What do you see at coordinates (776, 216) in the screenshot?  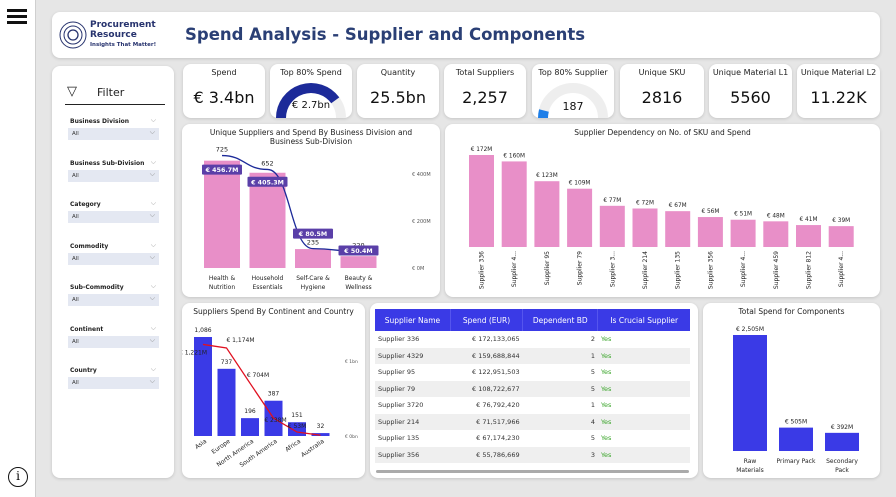 I see `bar-data-label: € 48M` at bounding box center [776, 216].